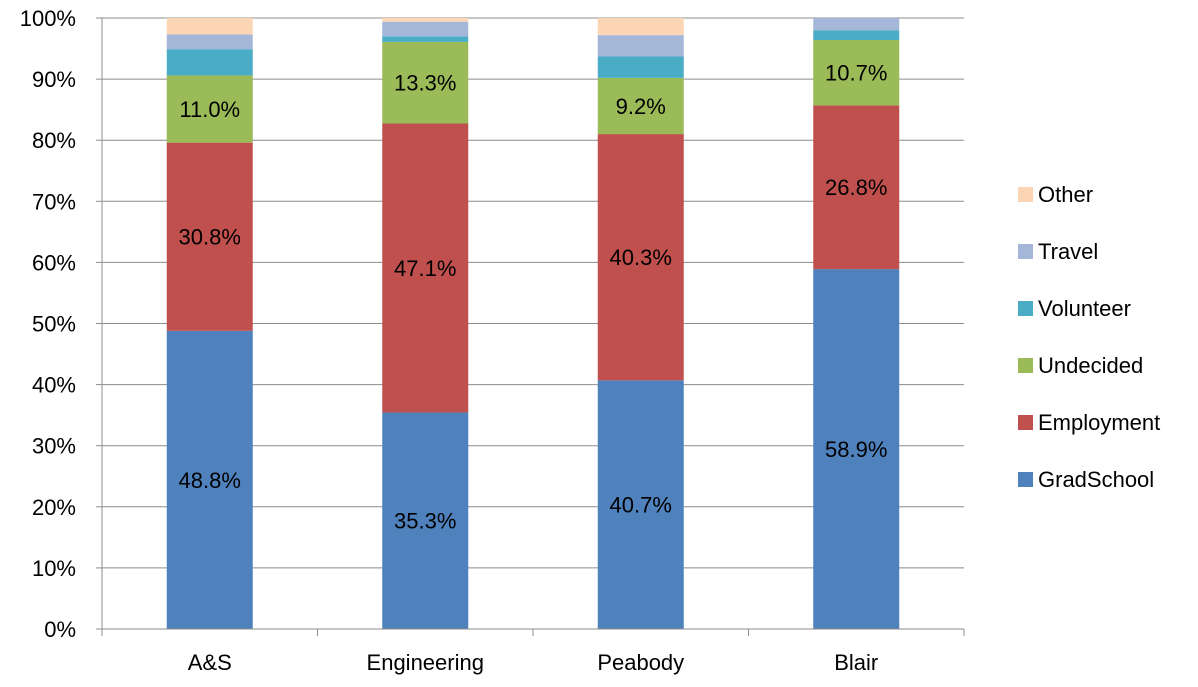  Describe the element at coordinates (1090, 365) in the screenshot. I see `legend-label: Undecided` at that location.